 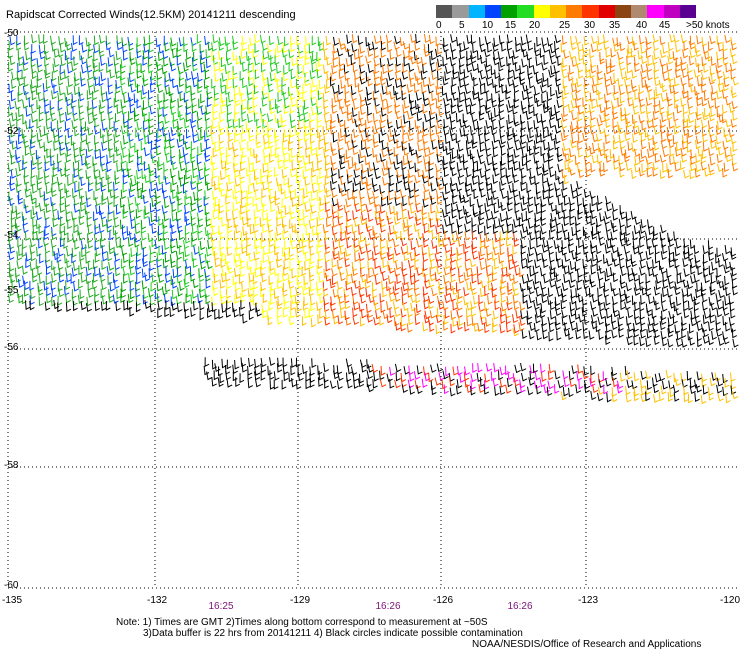 I want to click on lat-label-54: -54, so click(x=11, y=235).